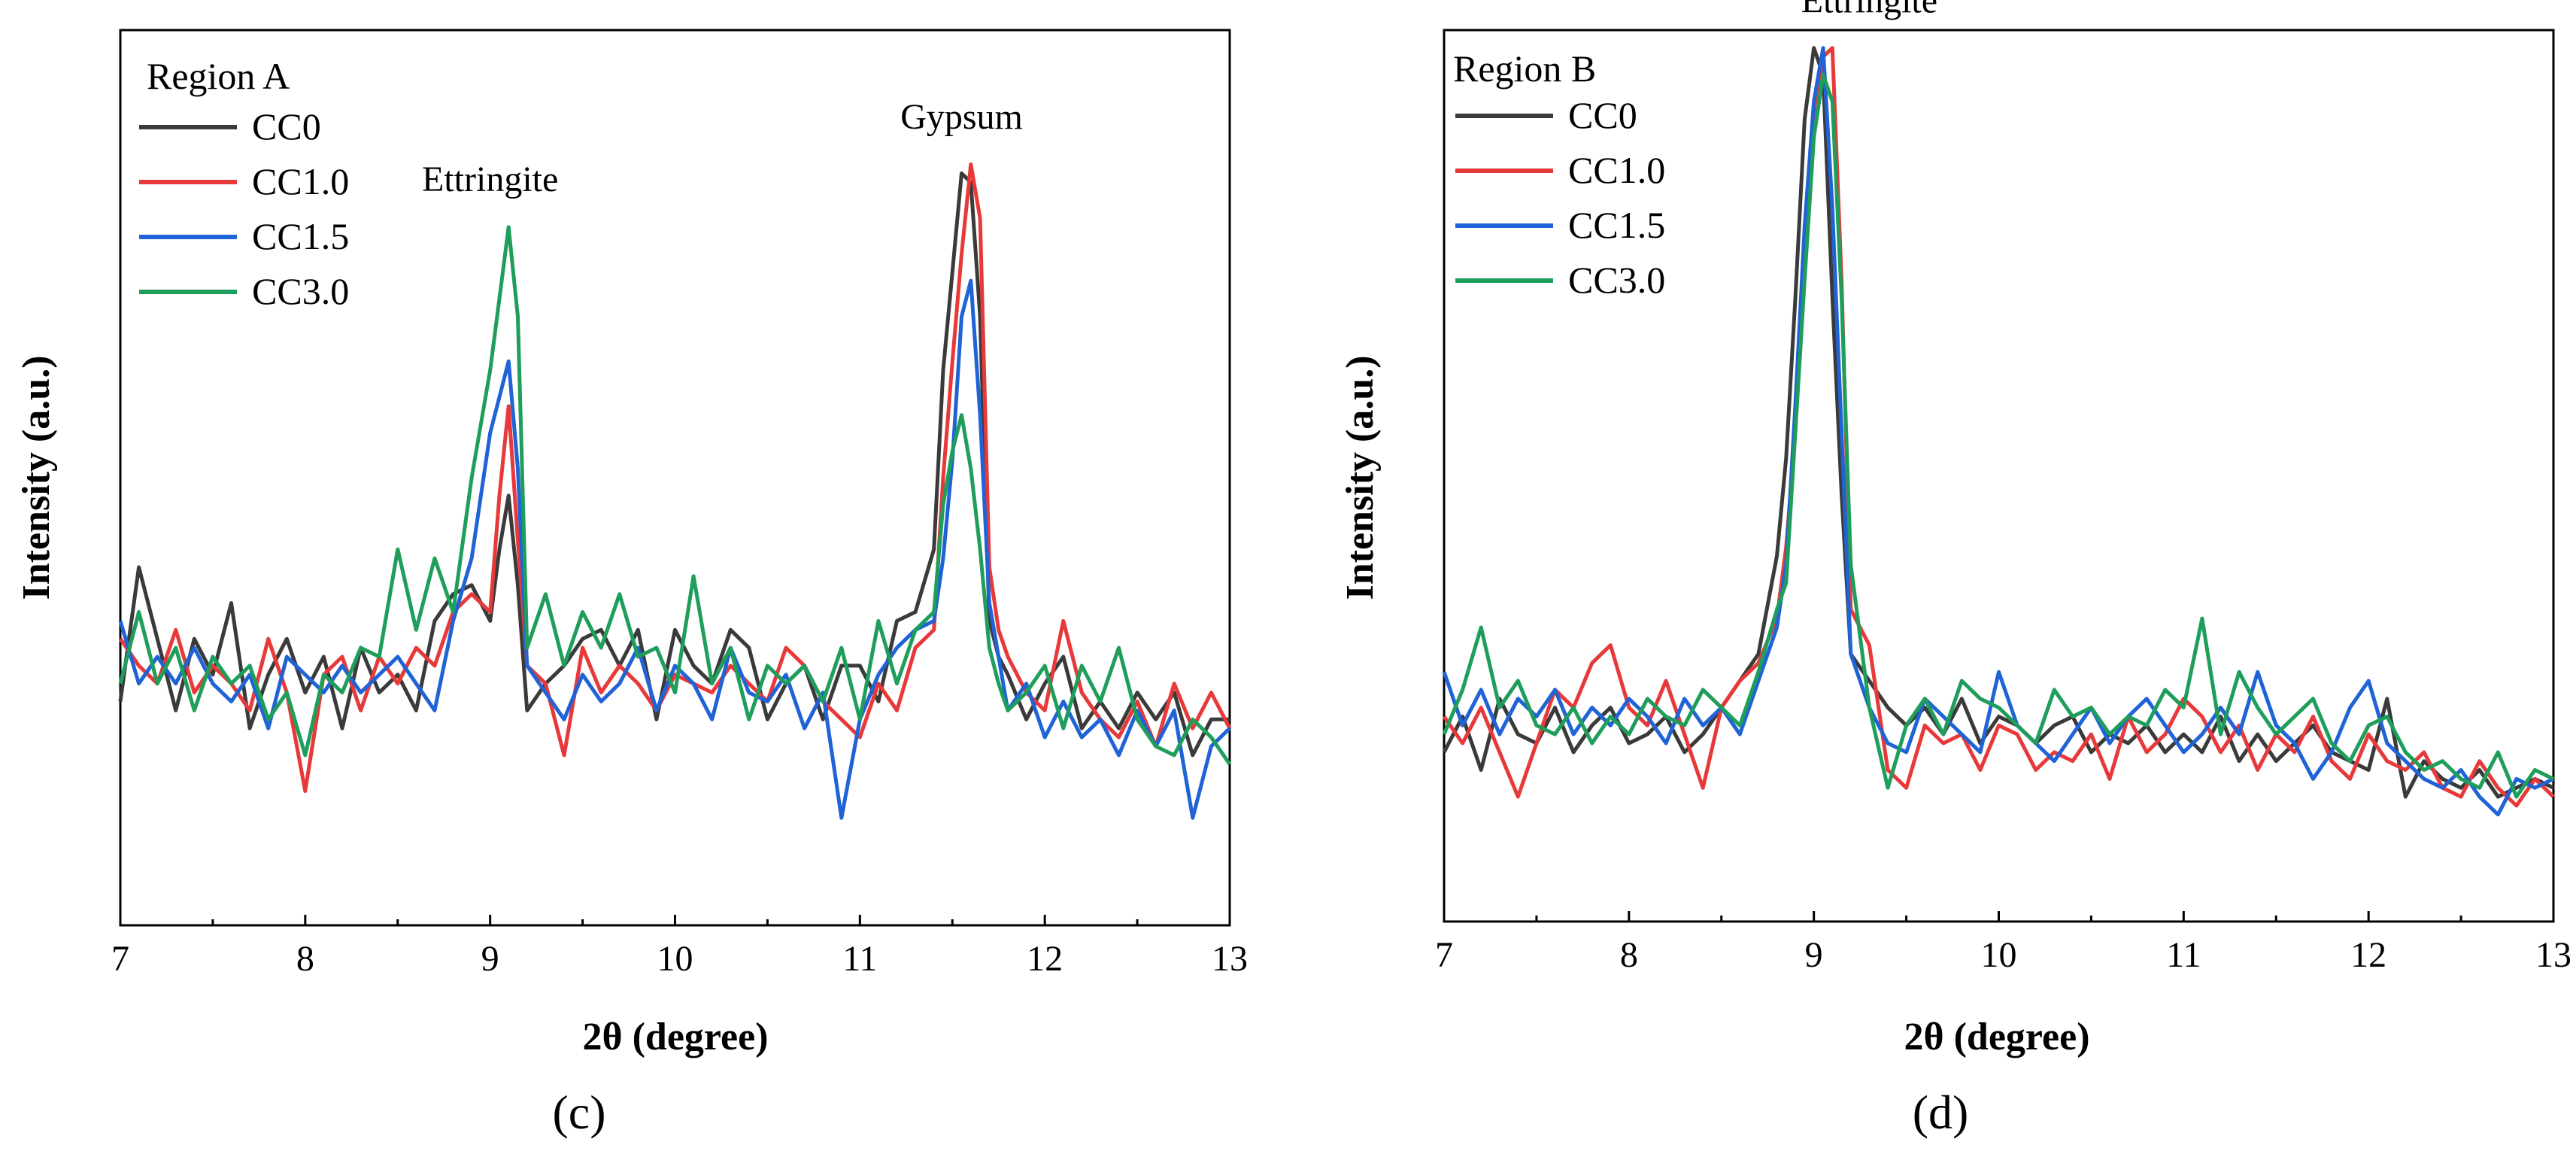 This screenshot has width=2576, height=1157. I want to click on annotations: Ettringite Gypsum, so click(722, 148).